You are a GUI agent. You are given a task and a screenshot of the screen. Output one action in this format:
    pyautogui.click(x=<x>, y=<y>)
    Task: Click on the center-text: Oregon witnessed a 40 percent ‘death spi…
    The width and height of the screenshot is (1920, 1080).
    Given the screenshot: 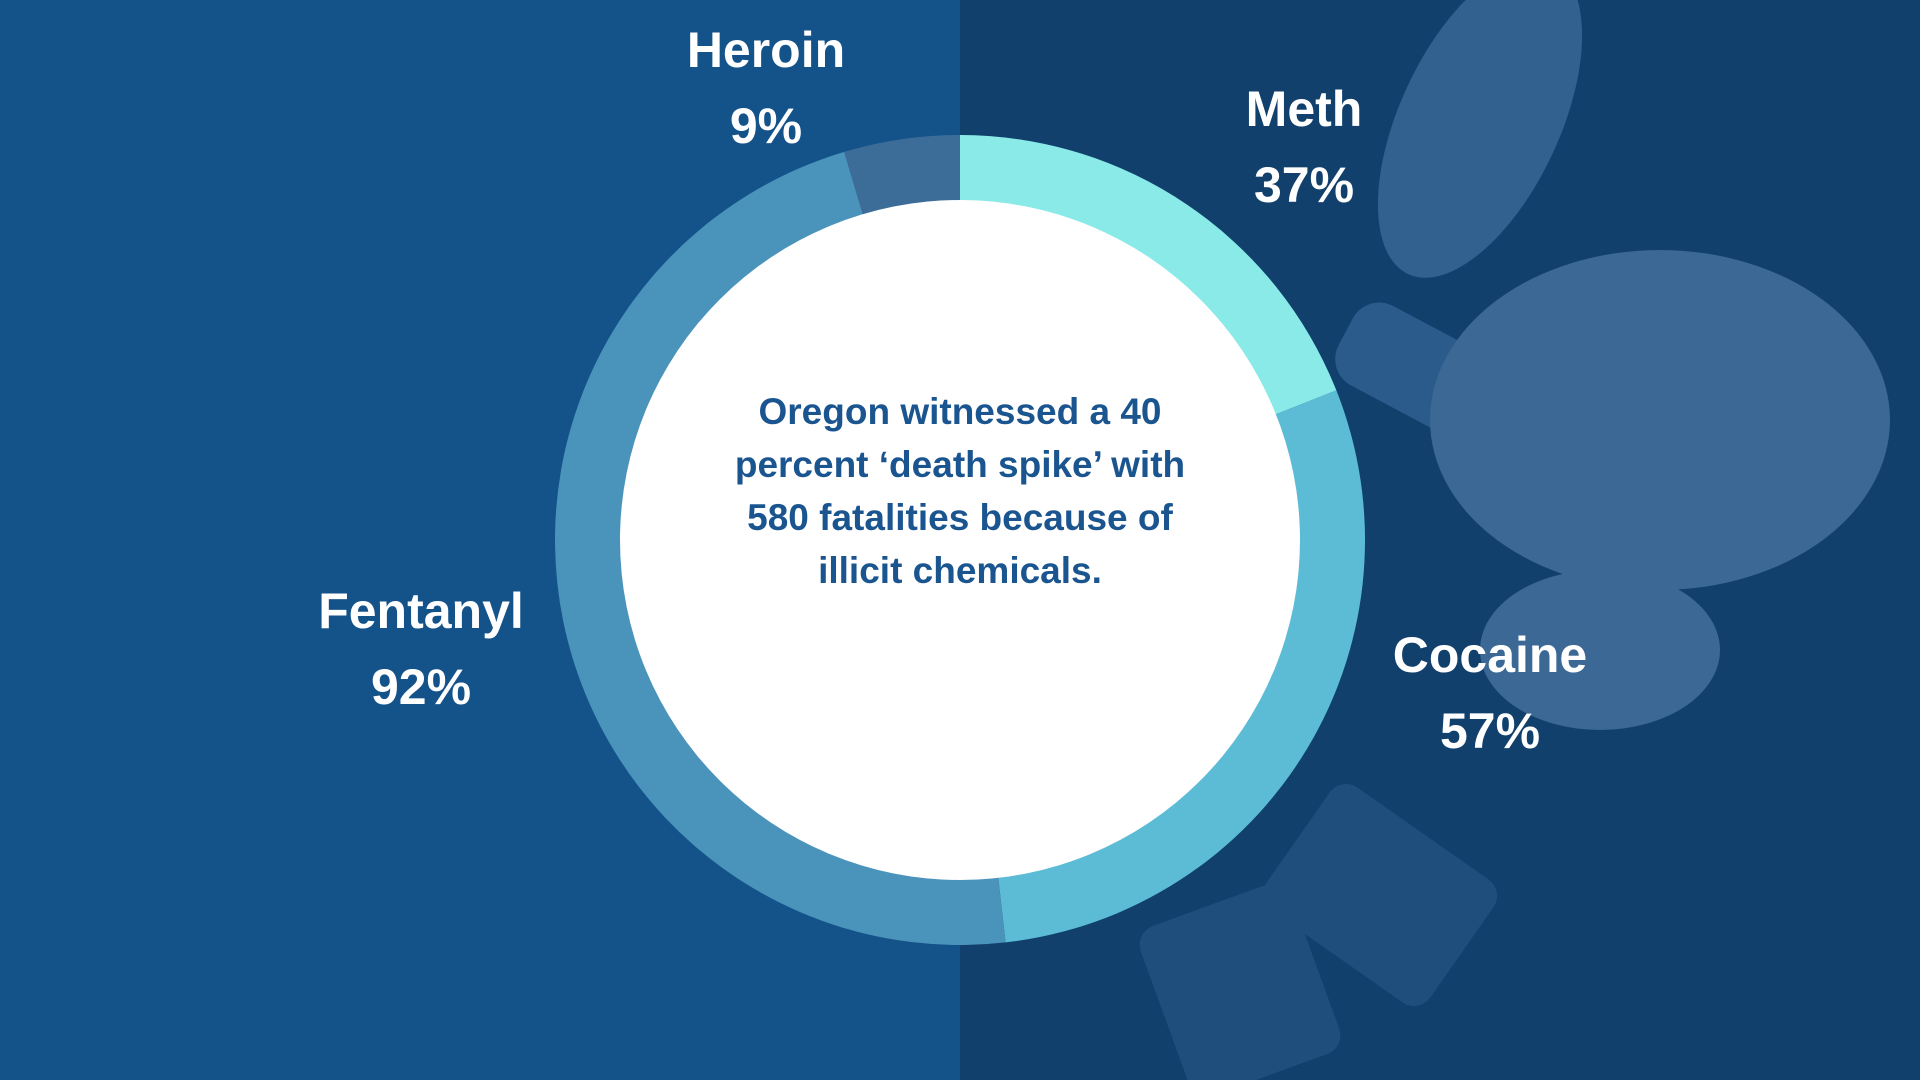 What is the action you would take?
    pyautogui.click(x=960, y=491)
    